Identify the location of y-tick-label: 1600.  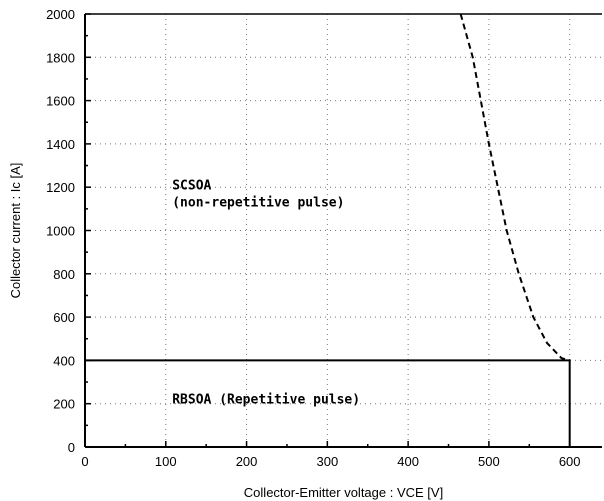
(60, 101).